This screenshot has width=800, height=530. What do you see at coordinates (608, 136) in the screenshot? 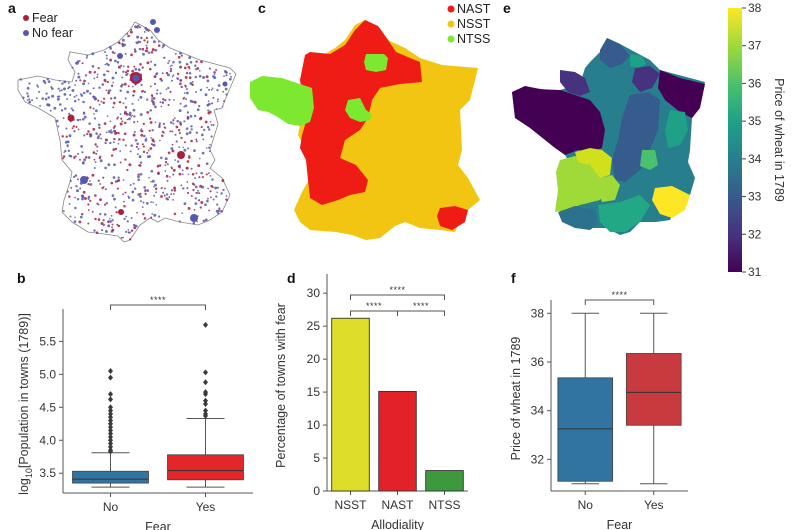
I see `map-e-regions` at bounding box center [608, 136].